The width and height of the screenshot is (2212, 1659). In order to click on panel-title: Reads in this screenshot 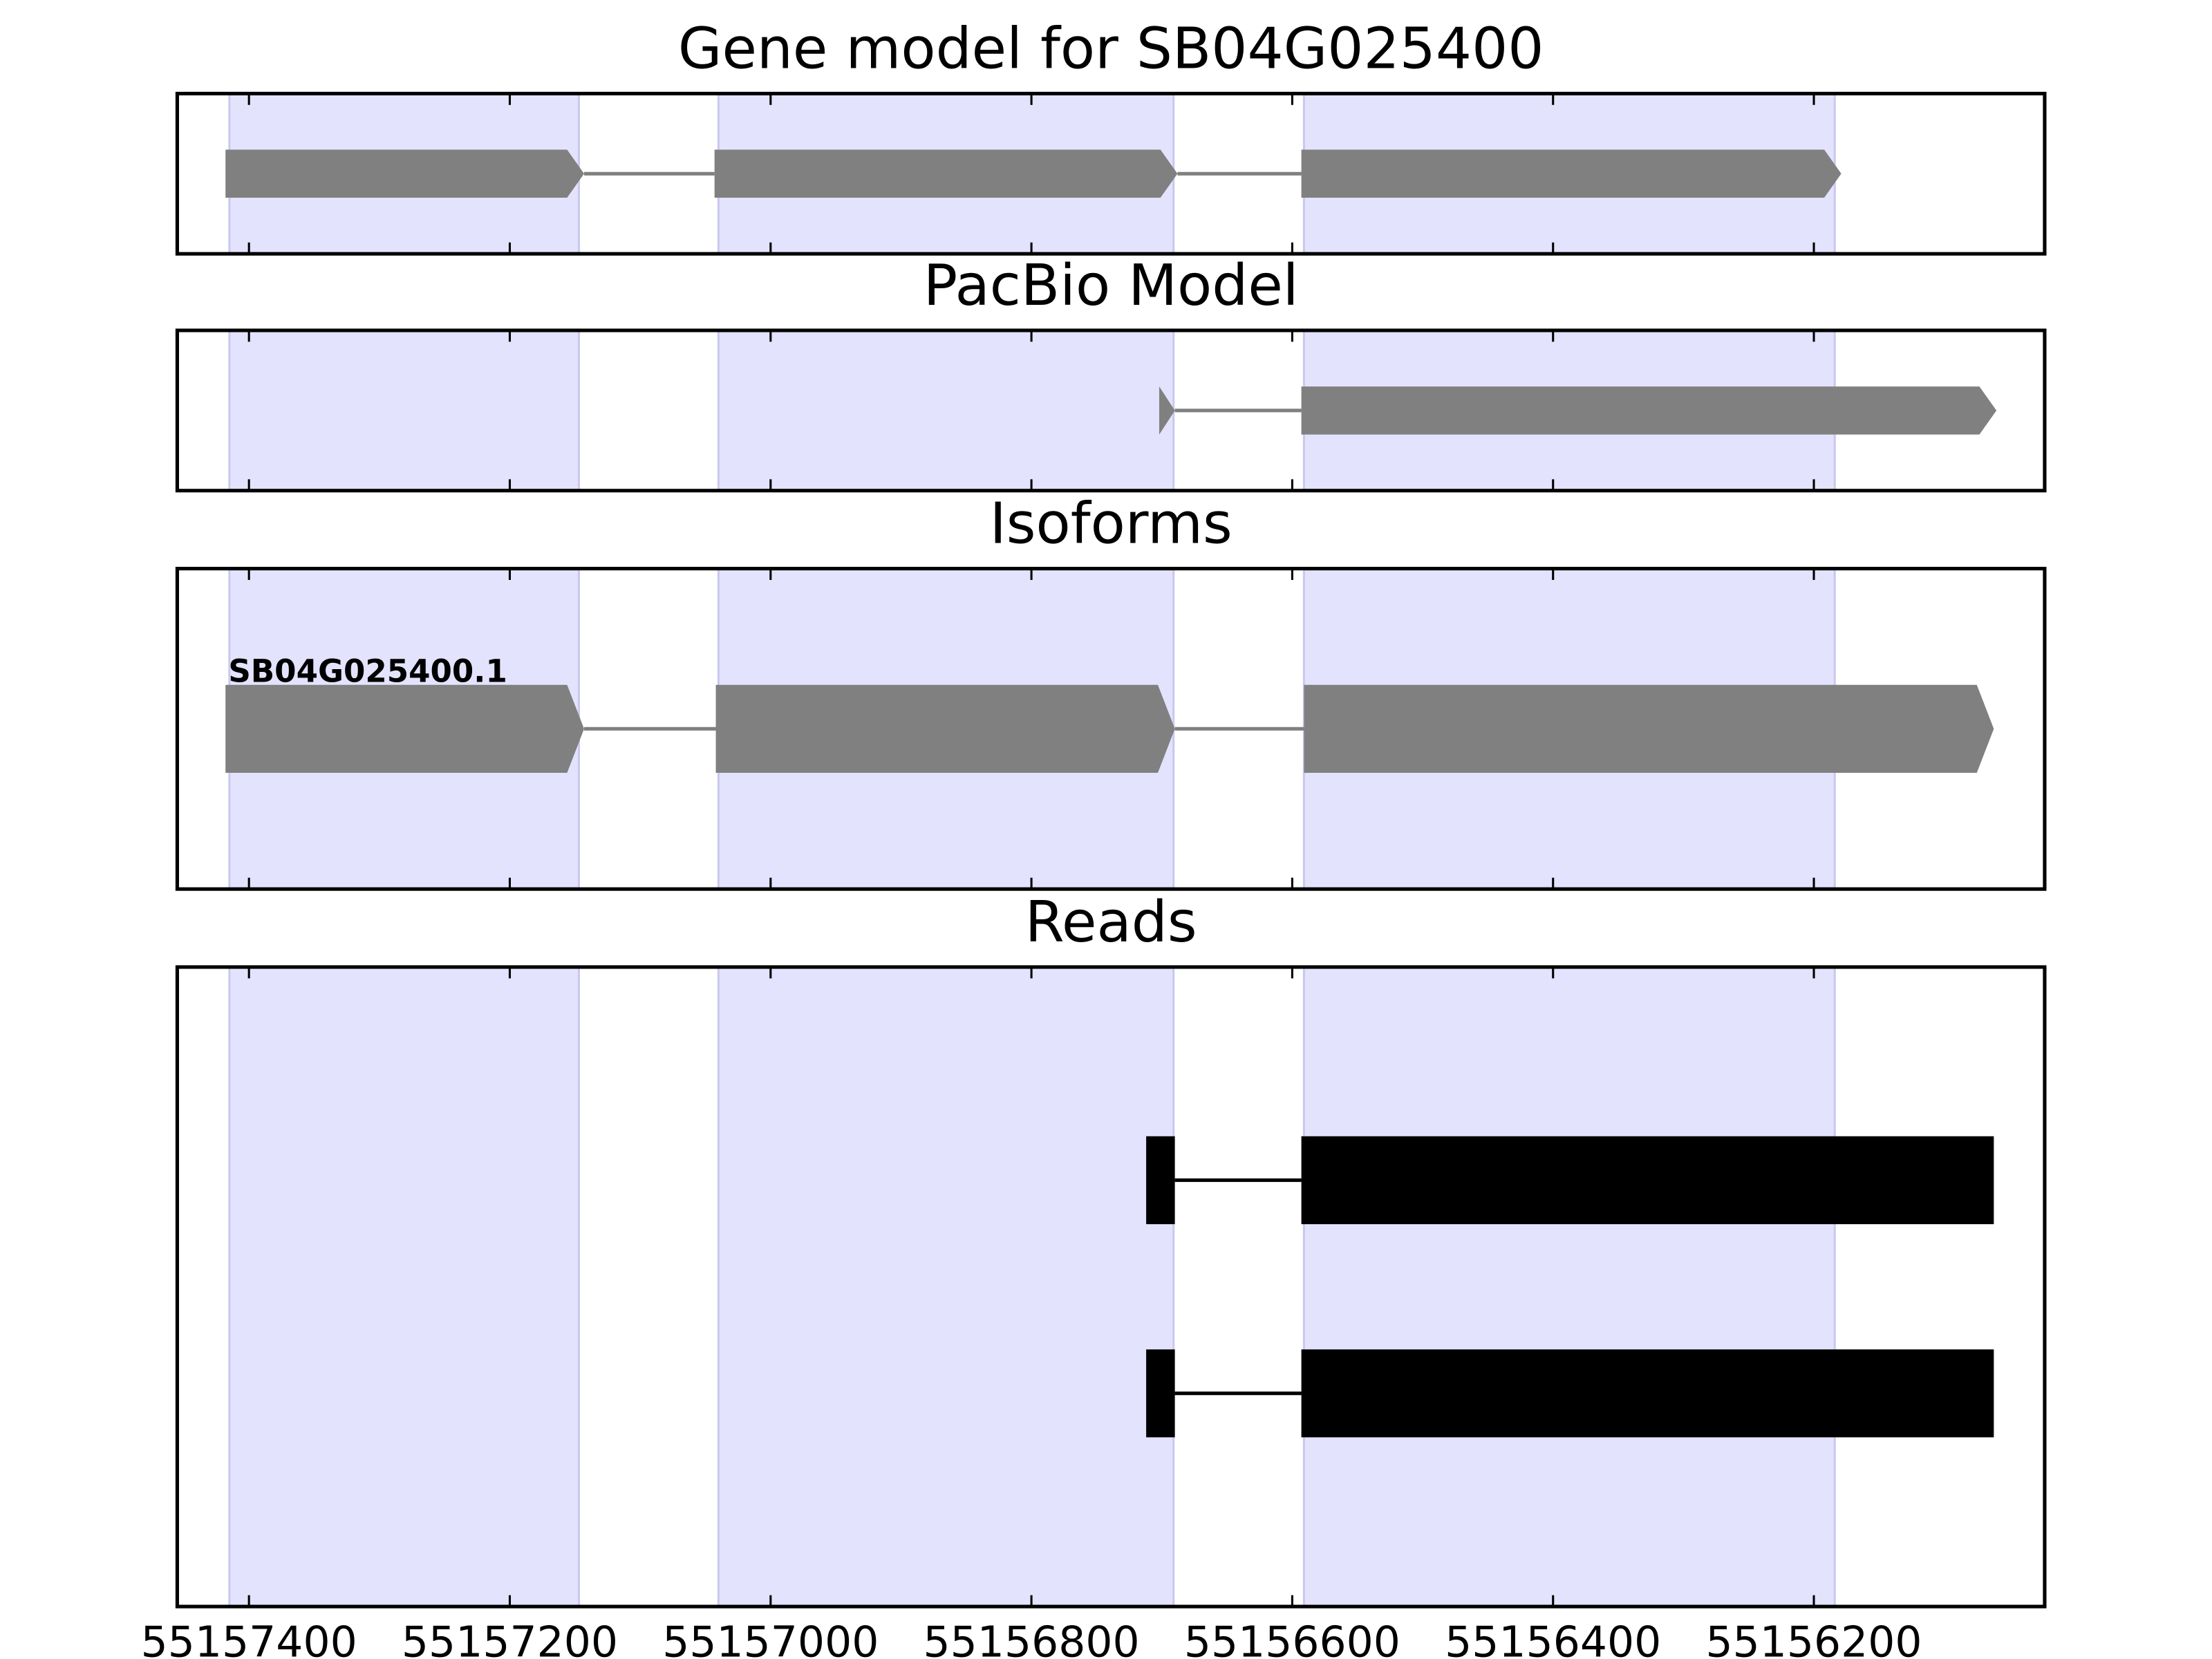, I will do `click(1111, 922)`.